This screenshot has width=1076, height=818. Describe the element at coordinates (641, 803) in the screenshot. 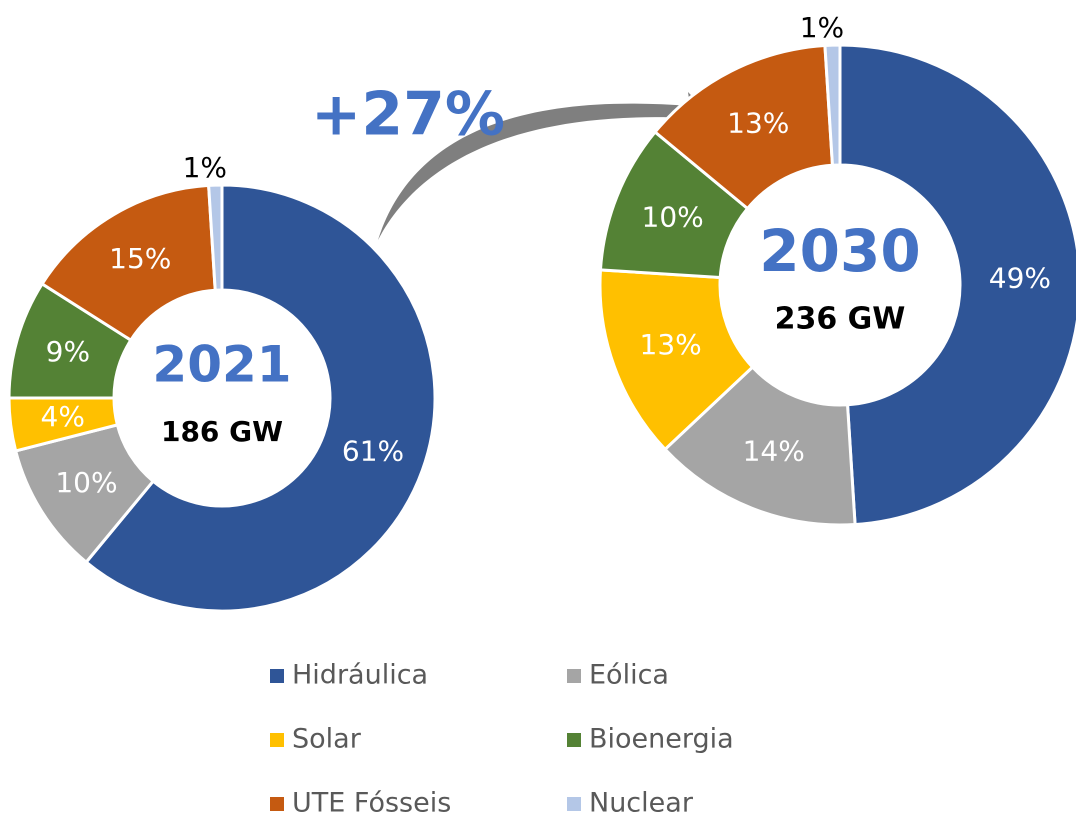

I see `legend-label: Nuclear` at that location.